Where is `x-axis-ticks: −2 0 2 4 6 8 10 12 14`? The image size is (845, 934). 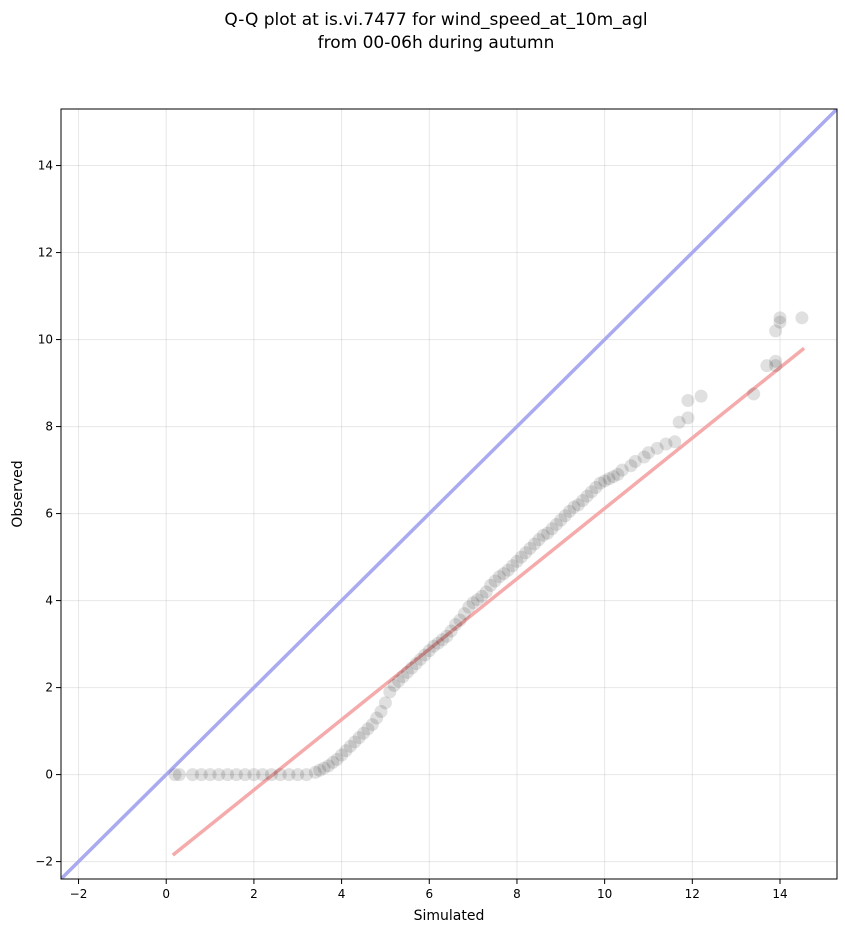
x-axis-ticks: −2 0 2 4 6 8 10 12 14 is located at coordinates (429, 890).